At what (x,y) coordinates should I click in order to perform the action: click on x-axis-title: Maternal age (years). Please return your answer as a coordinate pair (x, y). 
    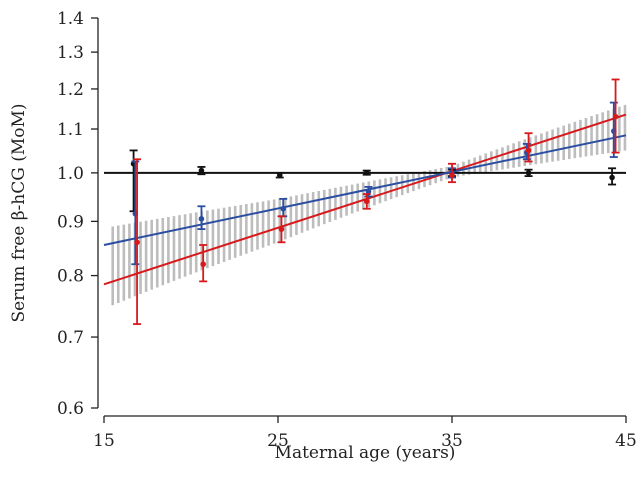
    Looking at the image, I should click on (365, 453).